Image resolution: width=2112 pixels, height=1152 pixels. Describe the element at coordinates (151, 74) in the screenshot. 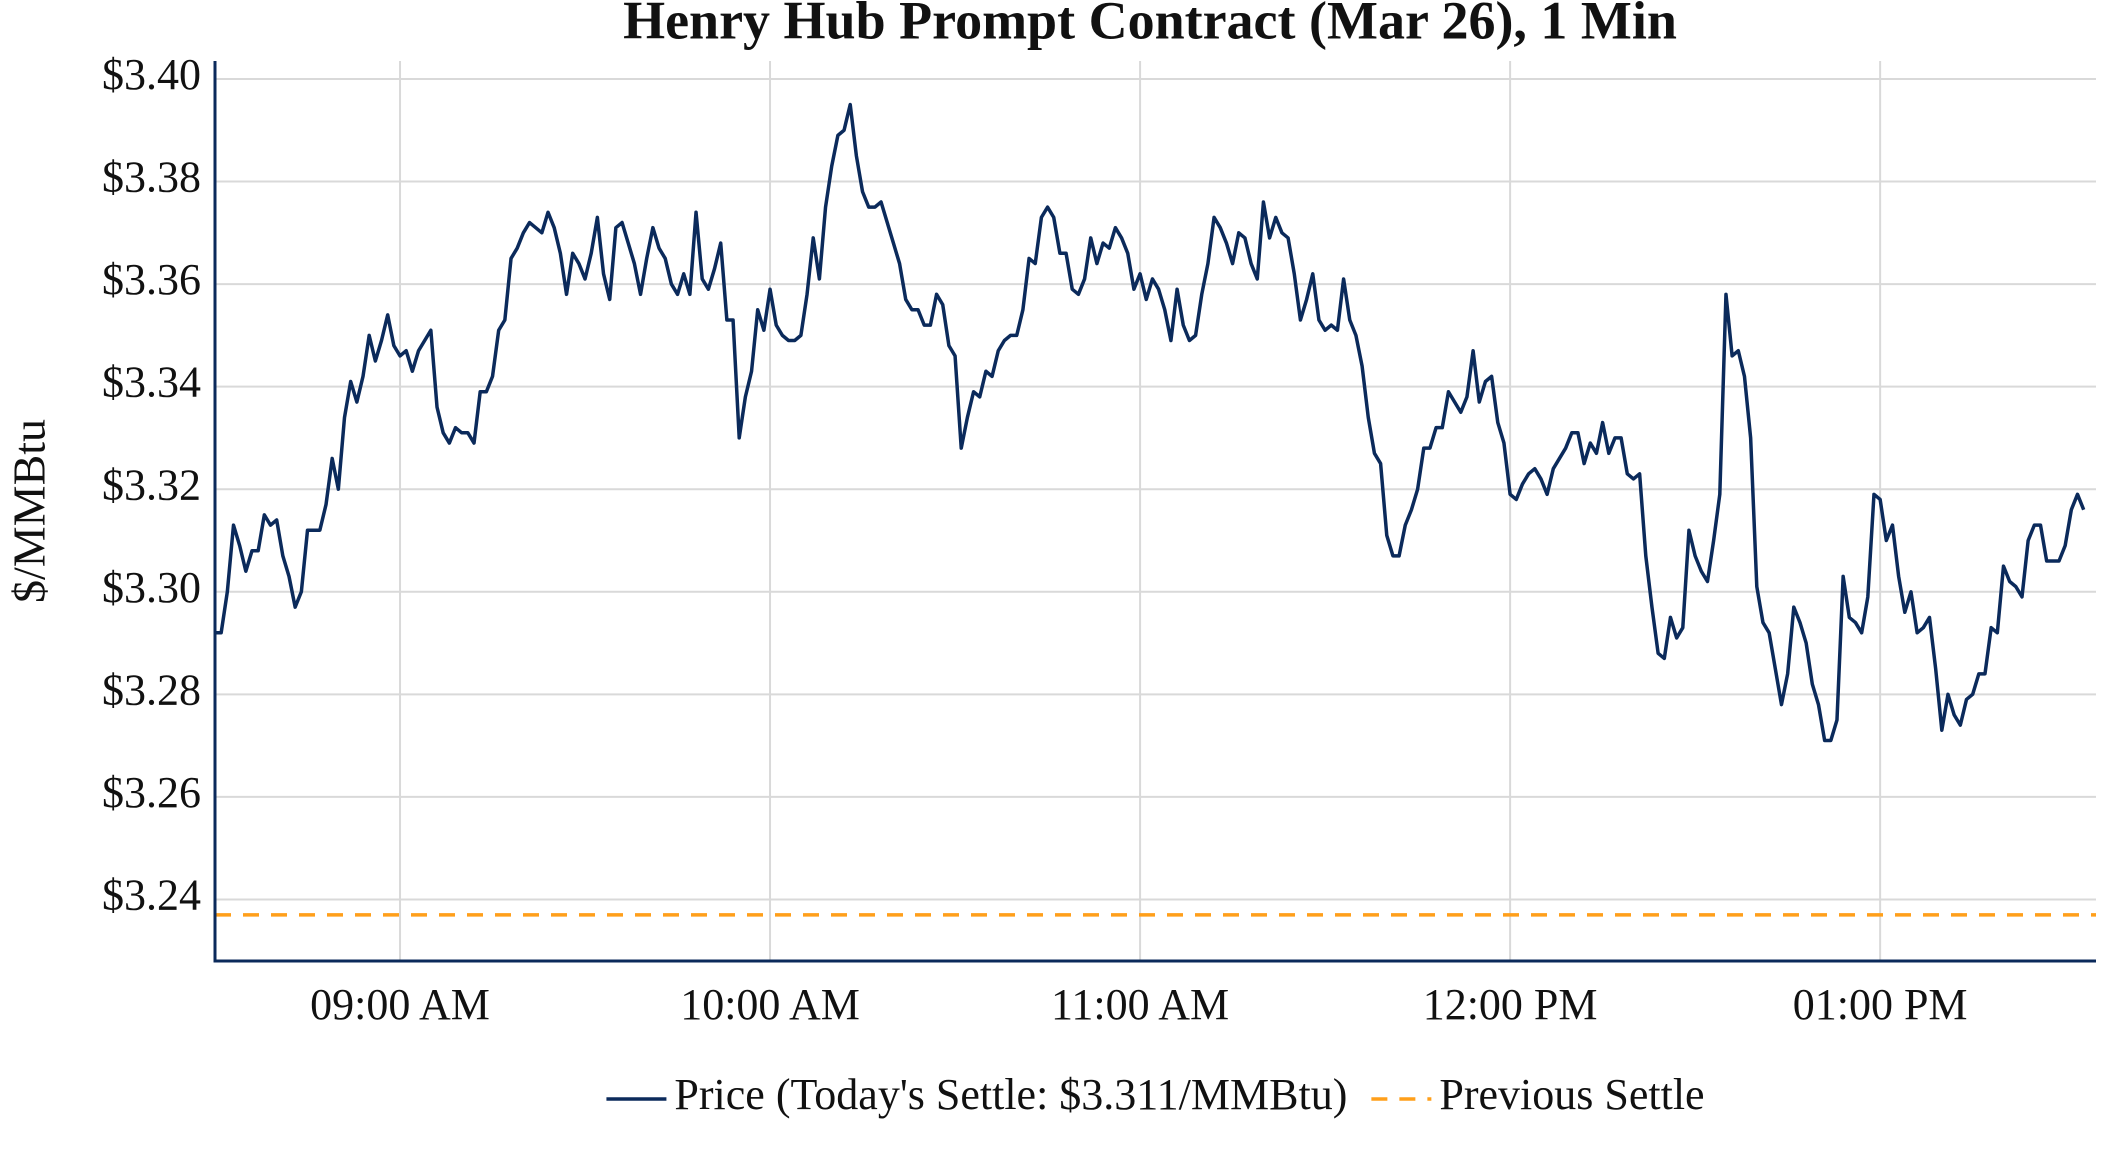

I see `y-tick-label: $3.40` at that location.